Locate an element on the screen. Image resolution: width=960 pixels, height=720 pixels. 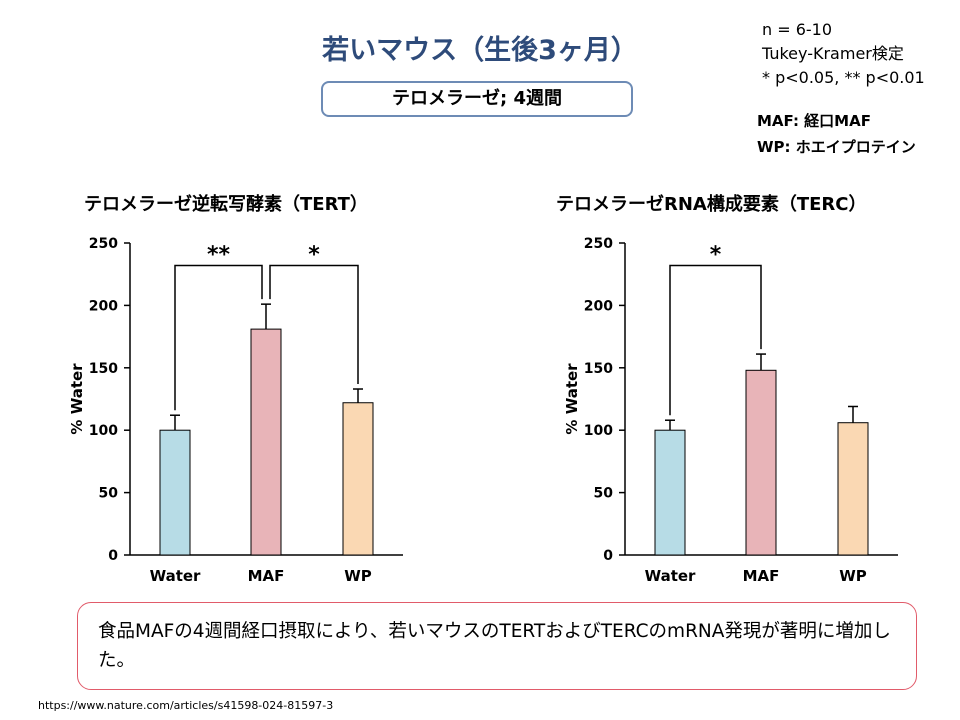
abbrev-wp: WP: ホエイプロテイン is located at coordinates (836, 147).